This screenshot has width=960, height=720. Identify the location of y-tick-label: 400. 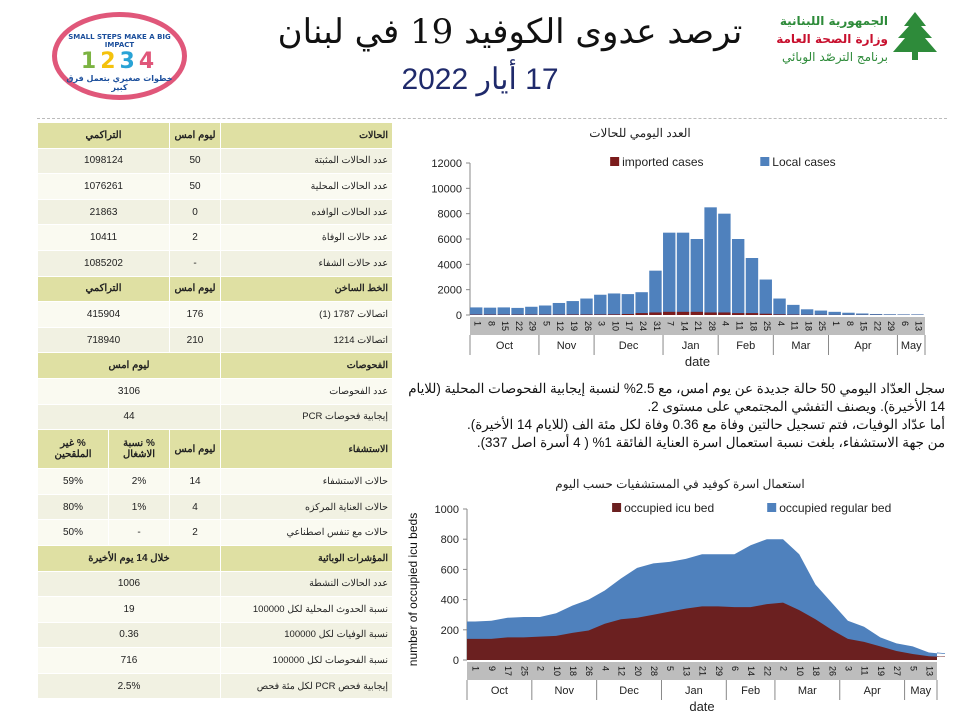
(450, 601).